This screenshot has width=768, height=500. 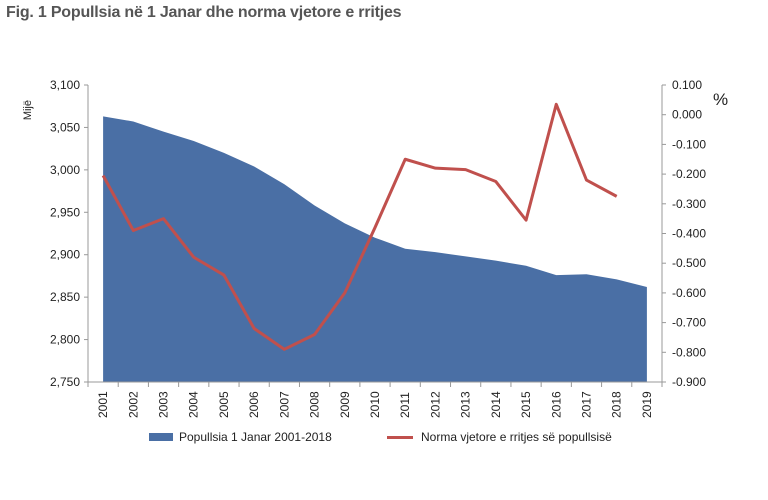 What do you see at coordinates (687, 85) in the screenshot?
I see `right-tick-label: 0.100` at bounding box center [687, 85].